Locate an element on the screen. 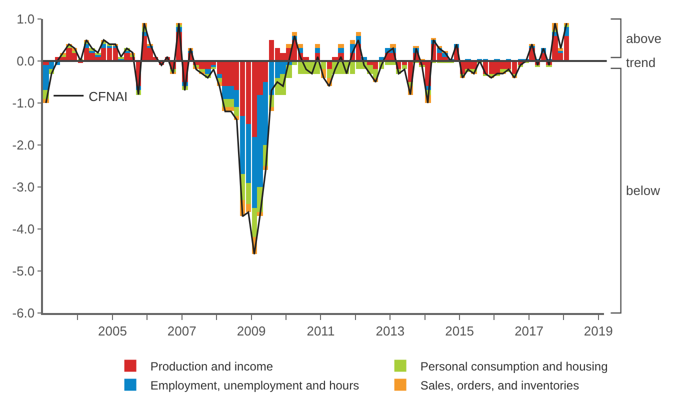 This screenshot has width=676, height=411. legend-label: Employment, unemployment and hours is located at coordinates (255, 385).